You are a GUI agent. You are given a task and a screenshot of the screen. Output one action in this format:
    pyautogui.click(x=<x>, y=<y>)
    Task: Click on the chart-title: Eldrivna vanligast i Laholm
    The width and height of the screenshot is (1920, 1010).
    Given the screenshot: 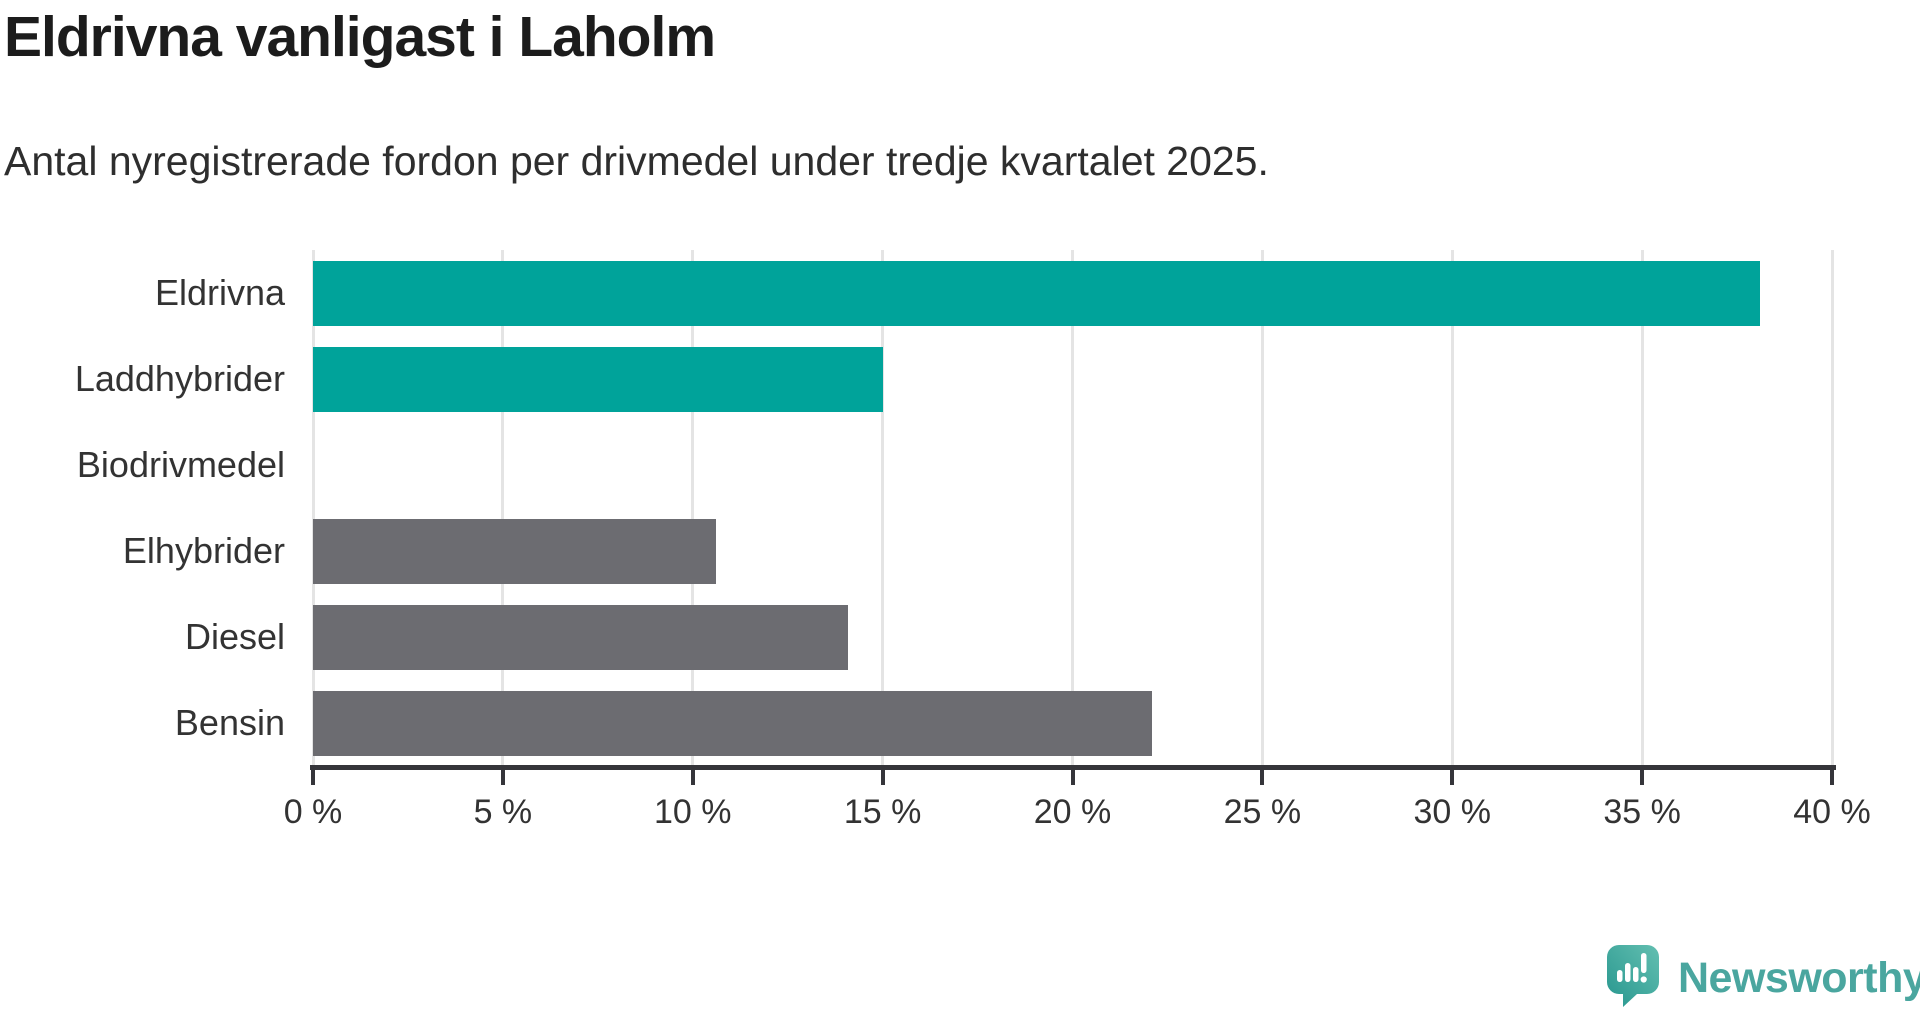 What is the action you would take?
    pyautogui.click(x=360, y=37)
    